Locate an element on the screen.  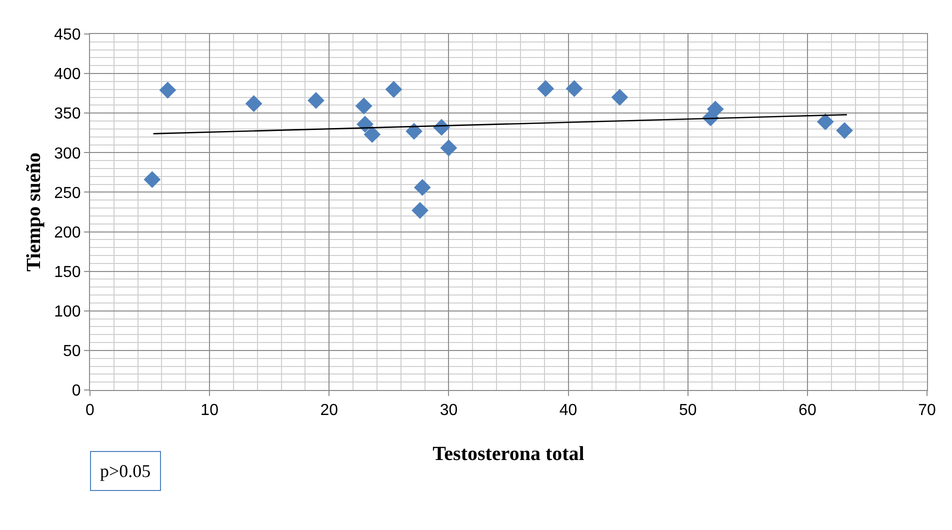
y-tick-label: 250 is located at coordinates (67, 193).